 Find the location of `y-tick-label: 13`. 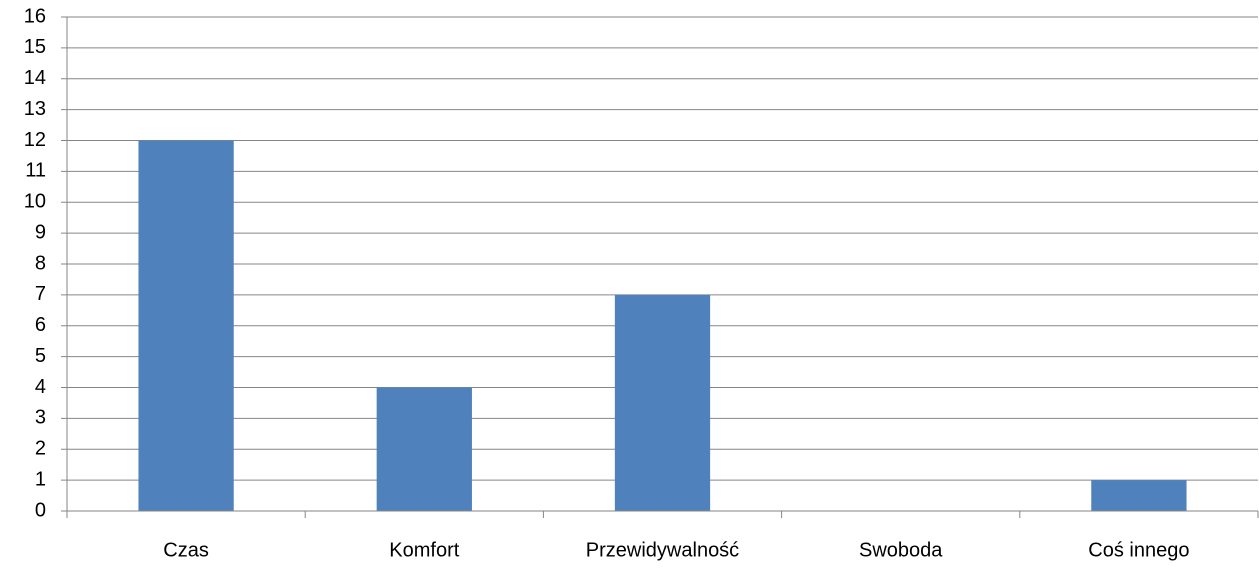

y-tick-label: 13 is located at coordinates (35, 109).